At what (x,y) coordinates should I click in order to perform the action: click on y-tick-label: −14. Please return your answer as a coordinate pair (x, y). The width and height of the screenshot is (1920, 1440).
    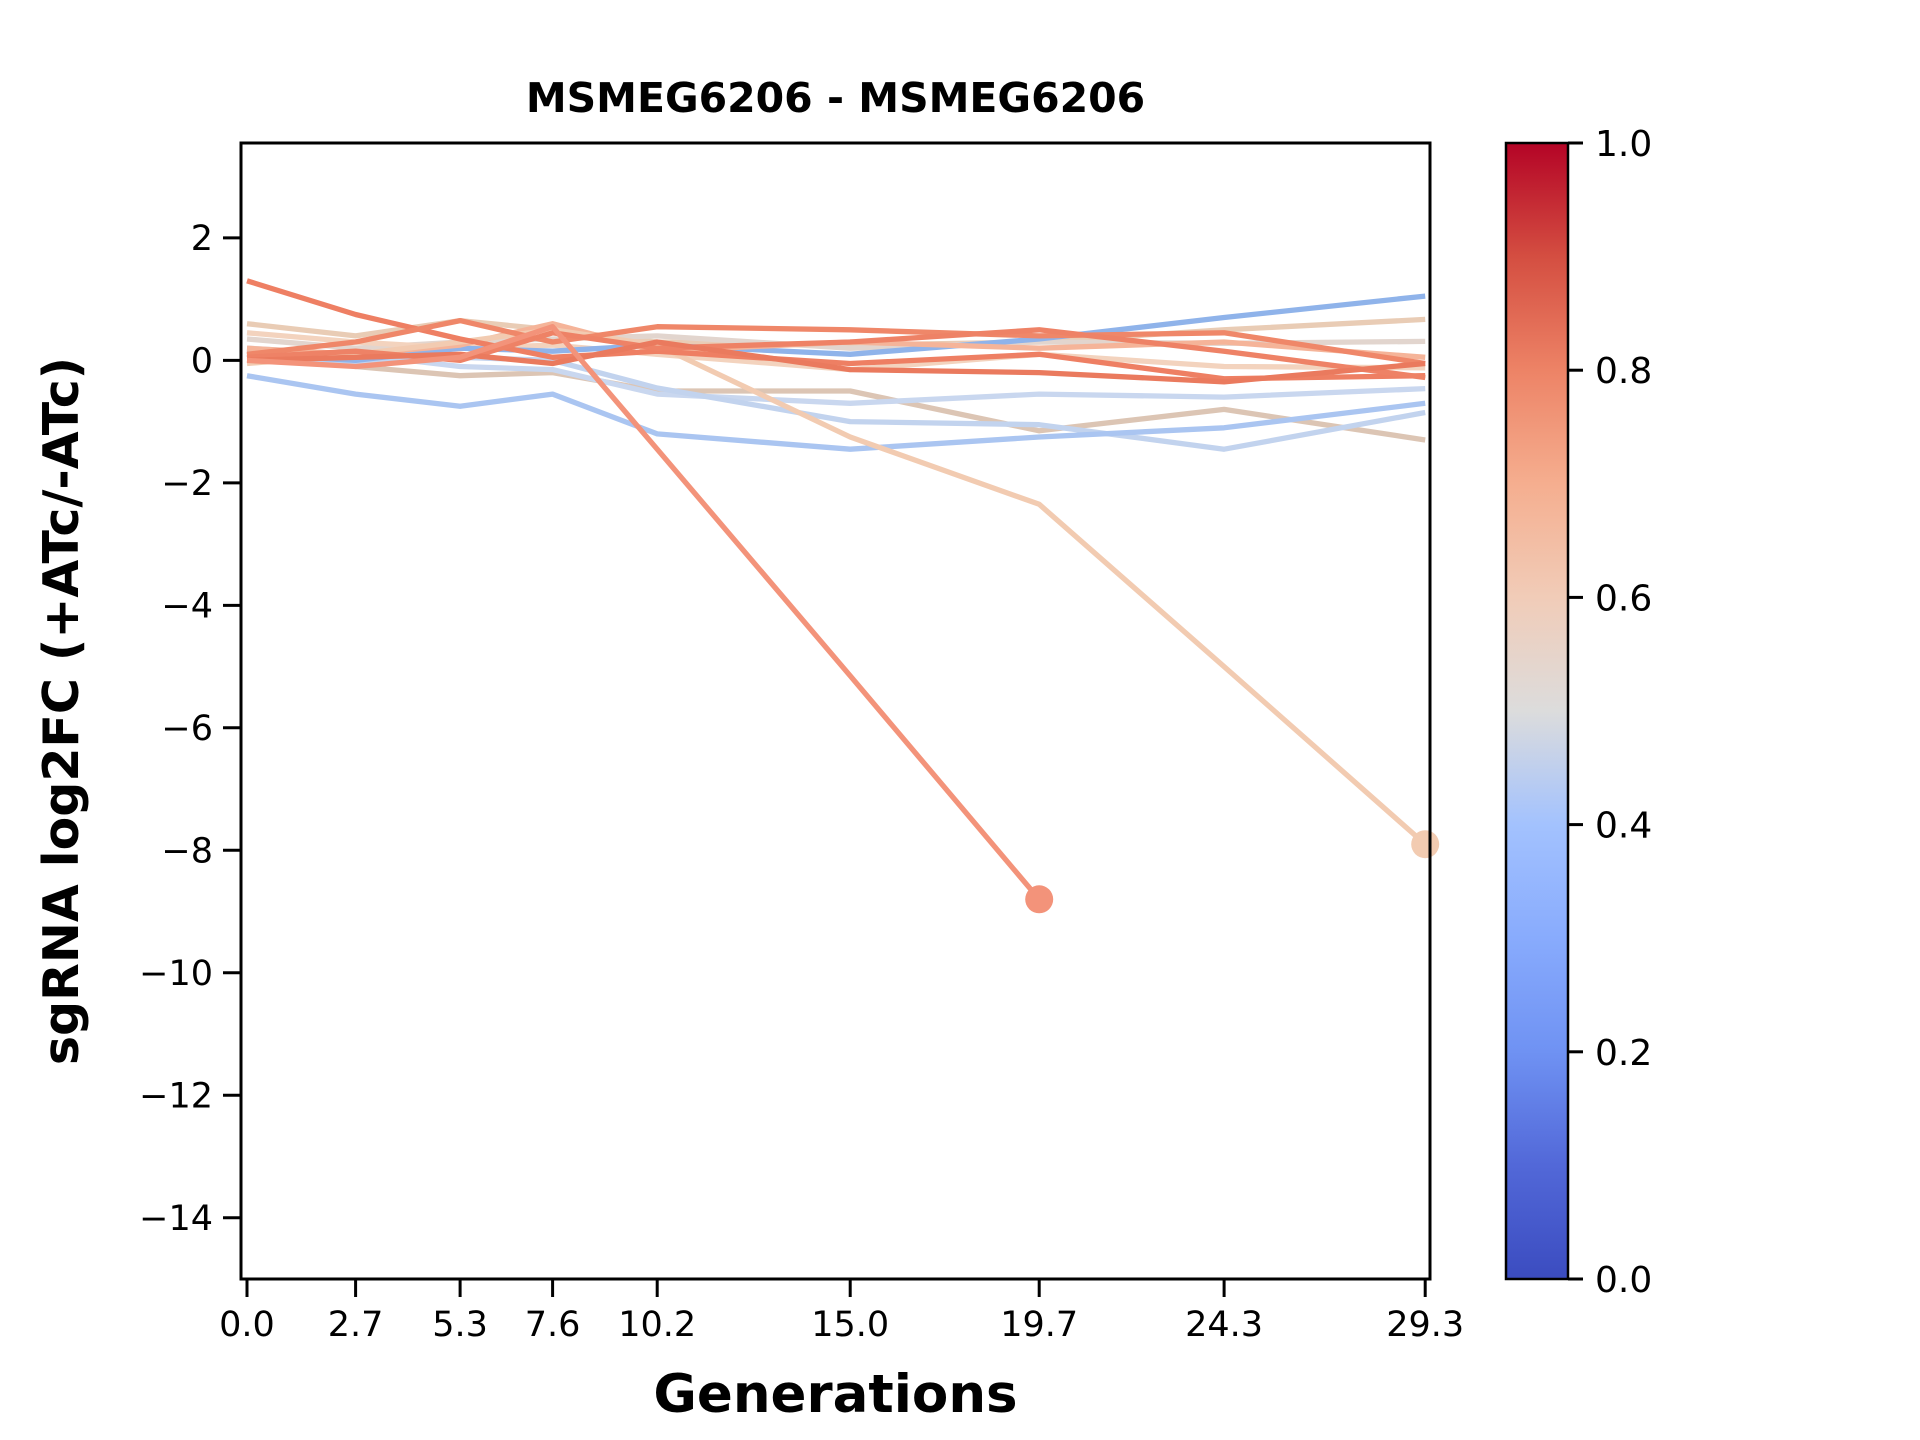
    Looking at the image, I should click on (176, 1219).